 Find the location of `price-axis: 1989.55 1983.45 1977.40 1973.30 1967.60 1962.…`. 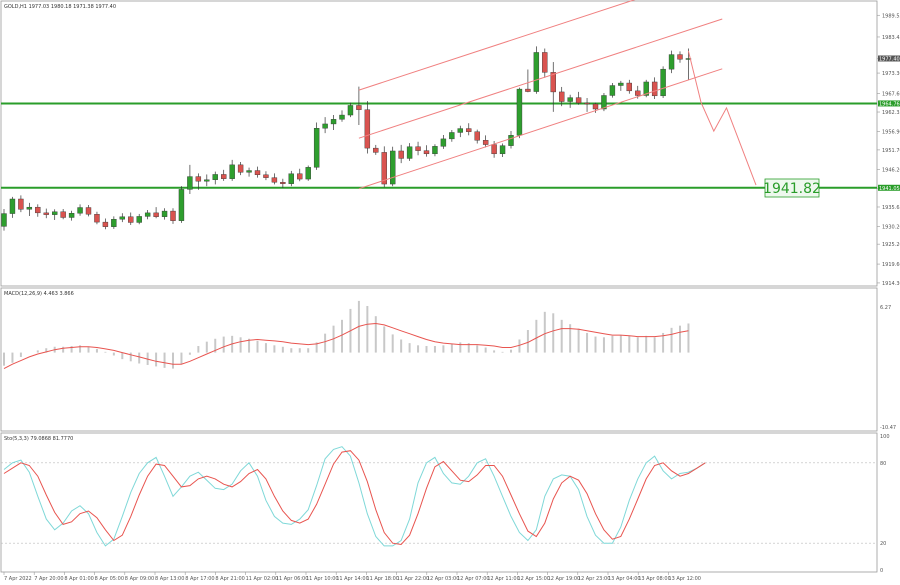

price-axis: 1989.55 1983.45 1977.40 1973.30 1967.60 1962.… is located at coordinates (888, 150).